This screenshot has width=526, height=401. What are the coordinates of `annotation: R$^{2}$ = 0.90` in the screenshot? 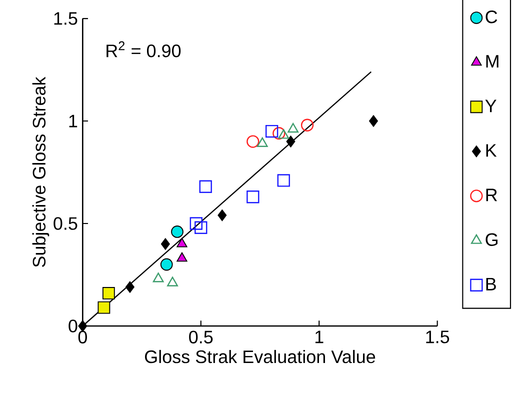 It's located at (143, 49).